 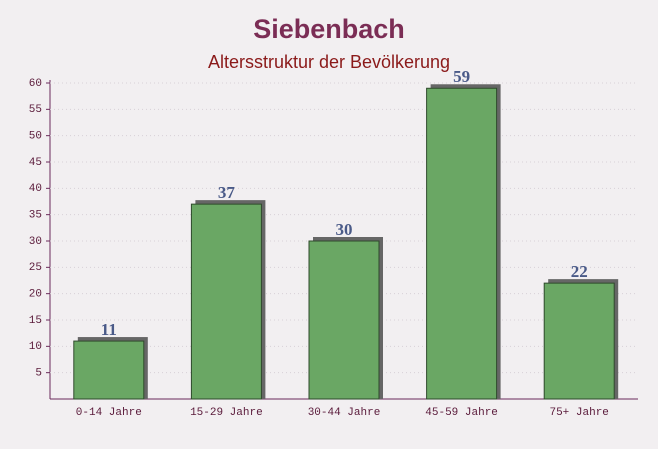 What do you see at coordinates (329, 62) in the screenshot?
I see `chart-subtitle: Altersstruktur der Bevölkerung` at bounding box center [329, 62].